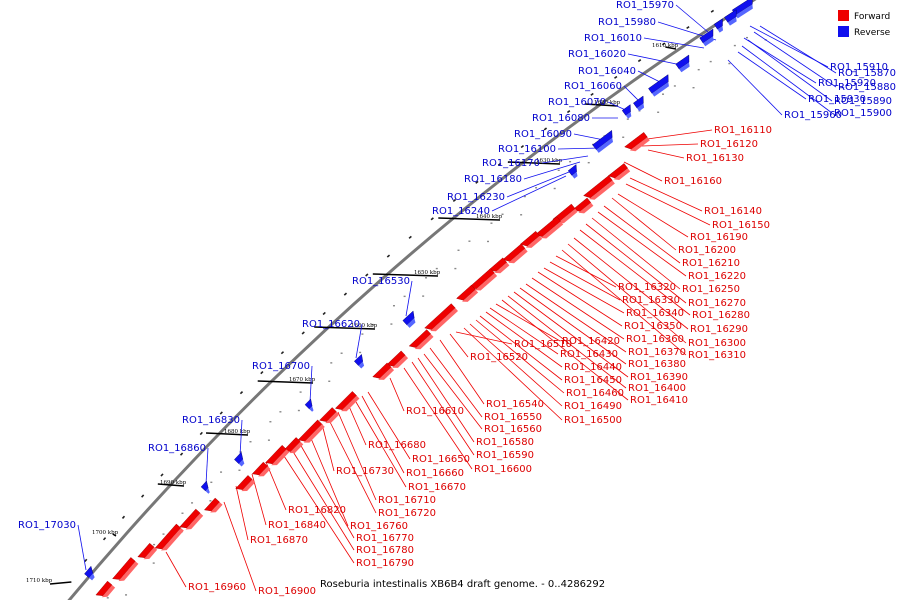 The height and width of the screenshot is (600, 900). I want to click on gene-label: RO1_16860, so click(177, 448).